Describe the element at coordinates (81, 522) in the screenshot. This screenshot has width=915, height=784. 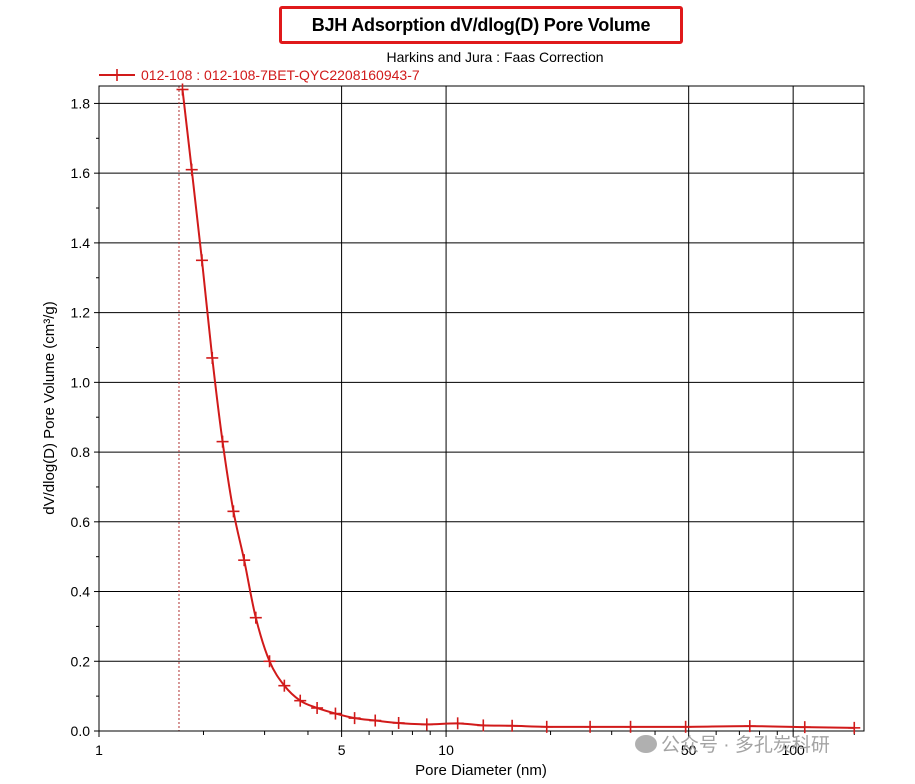
I see `y-tick-label: 0.6` at that location.